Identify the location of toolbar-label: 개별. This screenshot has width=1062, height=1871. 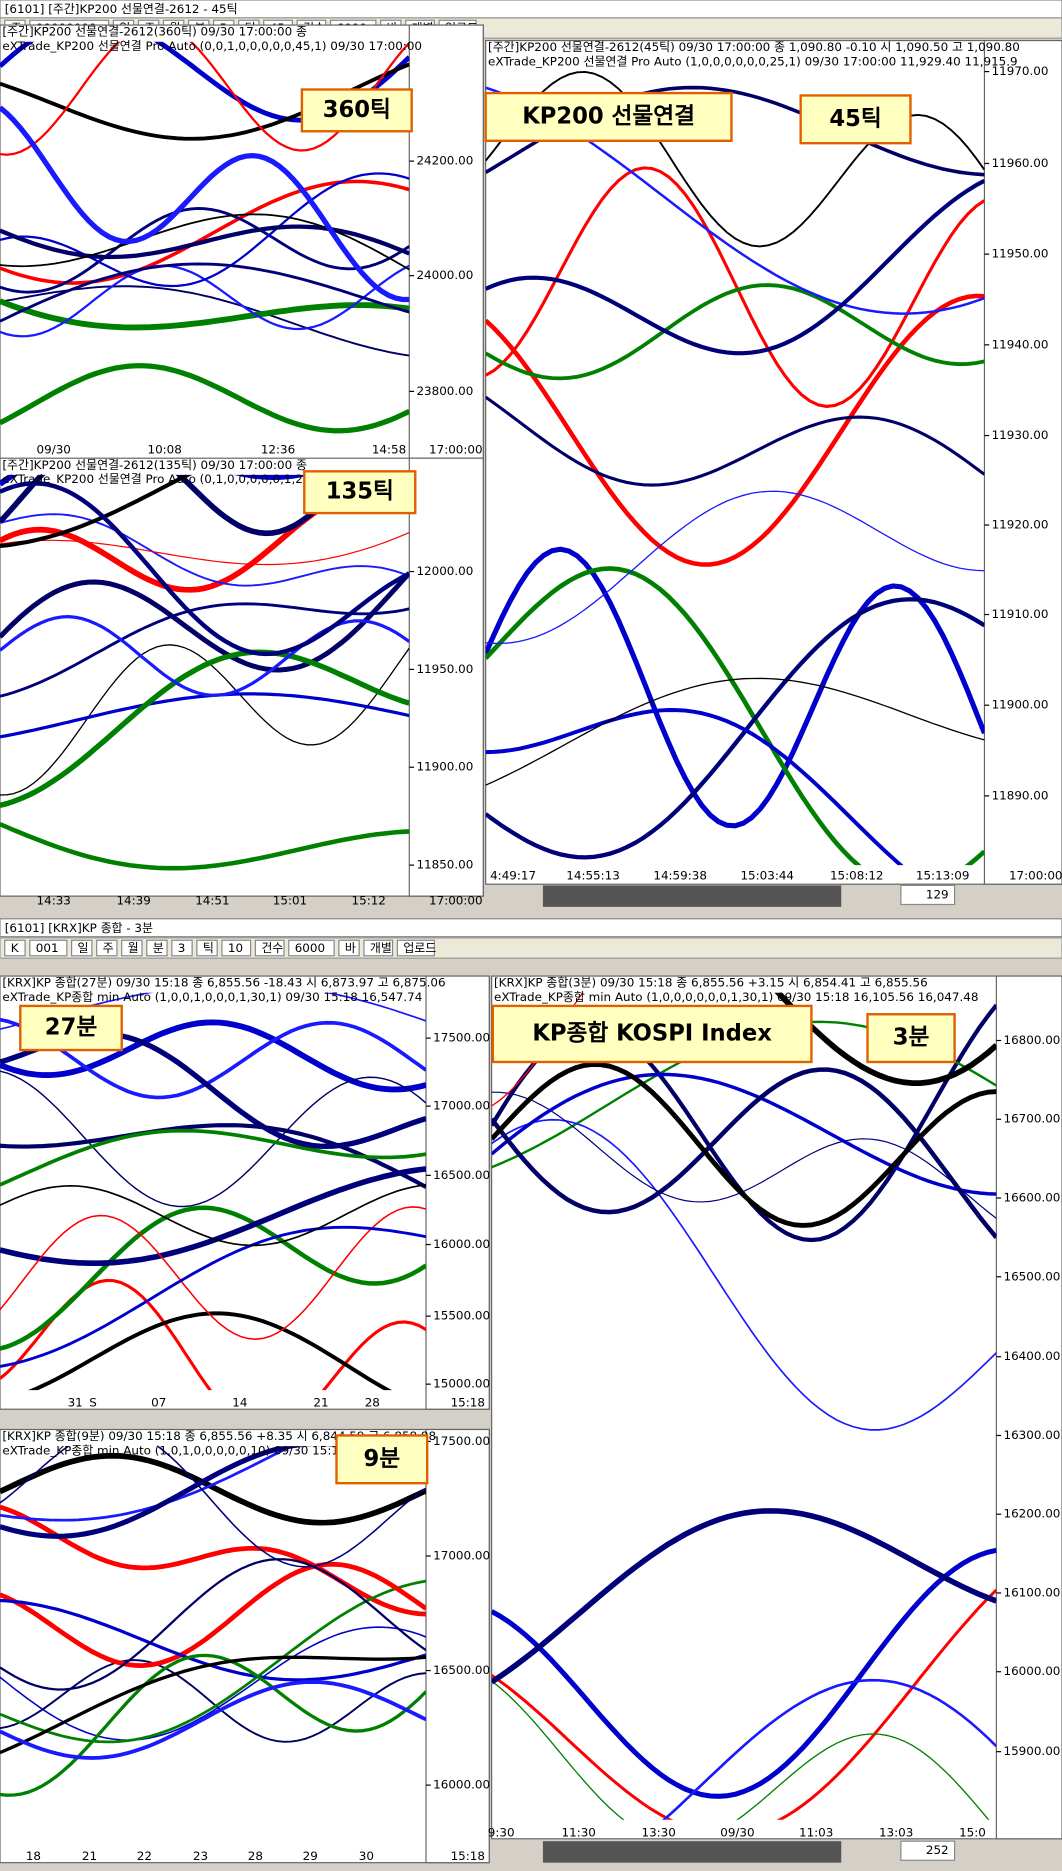
(381, 948).